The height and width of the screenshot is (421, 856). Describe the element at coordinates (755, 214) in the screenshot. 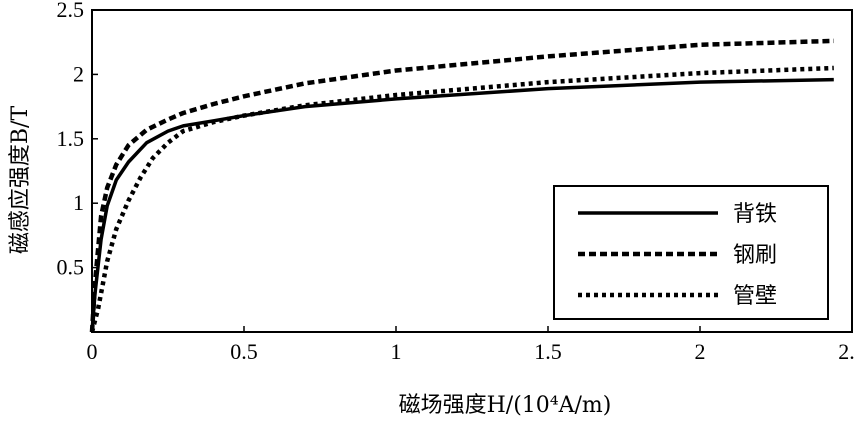

I see `legend-label-1: 背铁` at that location.